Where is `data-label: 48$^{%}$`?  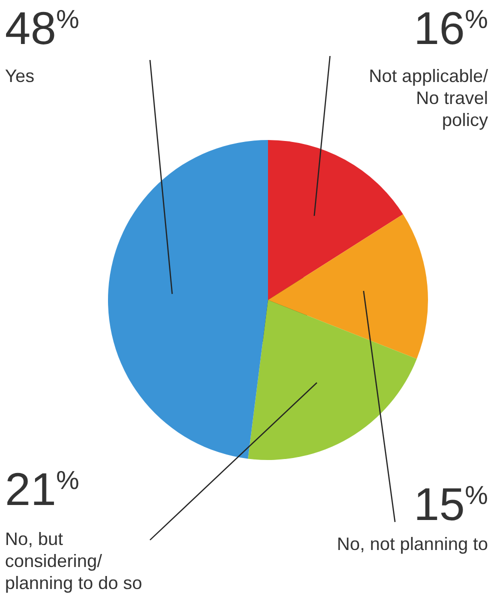
data-label: 48$^{%}$ is located at coordinates (42, 28).